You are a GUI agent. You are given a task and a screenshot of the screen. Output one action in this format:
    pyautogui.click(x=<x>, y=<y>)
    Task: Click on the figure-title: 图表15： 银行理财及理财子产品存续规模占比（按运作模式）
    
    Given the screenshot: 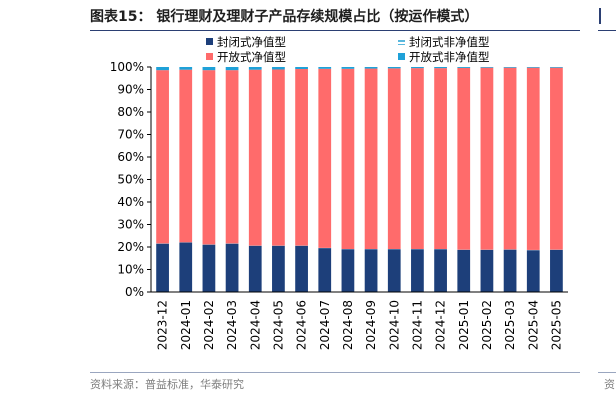 What is the action you would take?
    pyautogui.click(x=284, y=17)
    